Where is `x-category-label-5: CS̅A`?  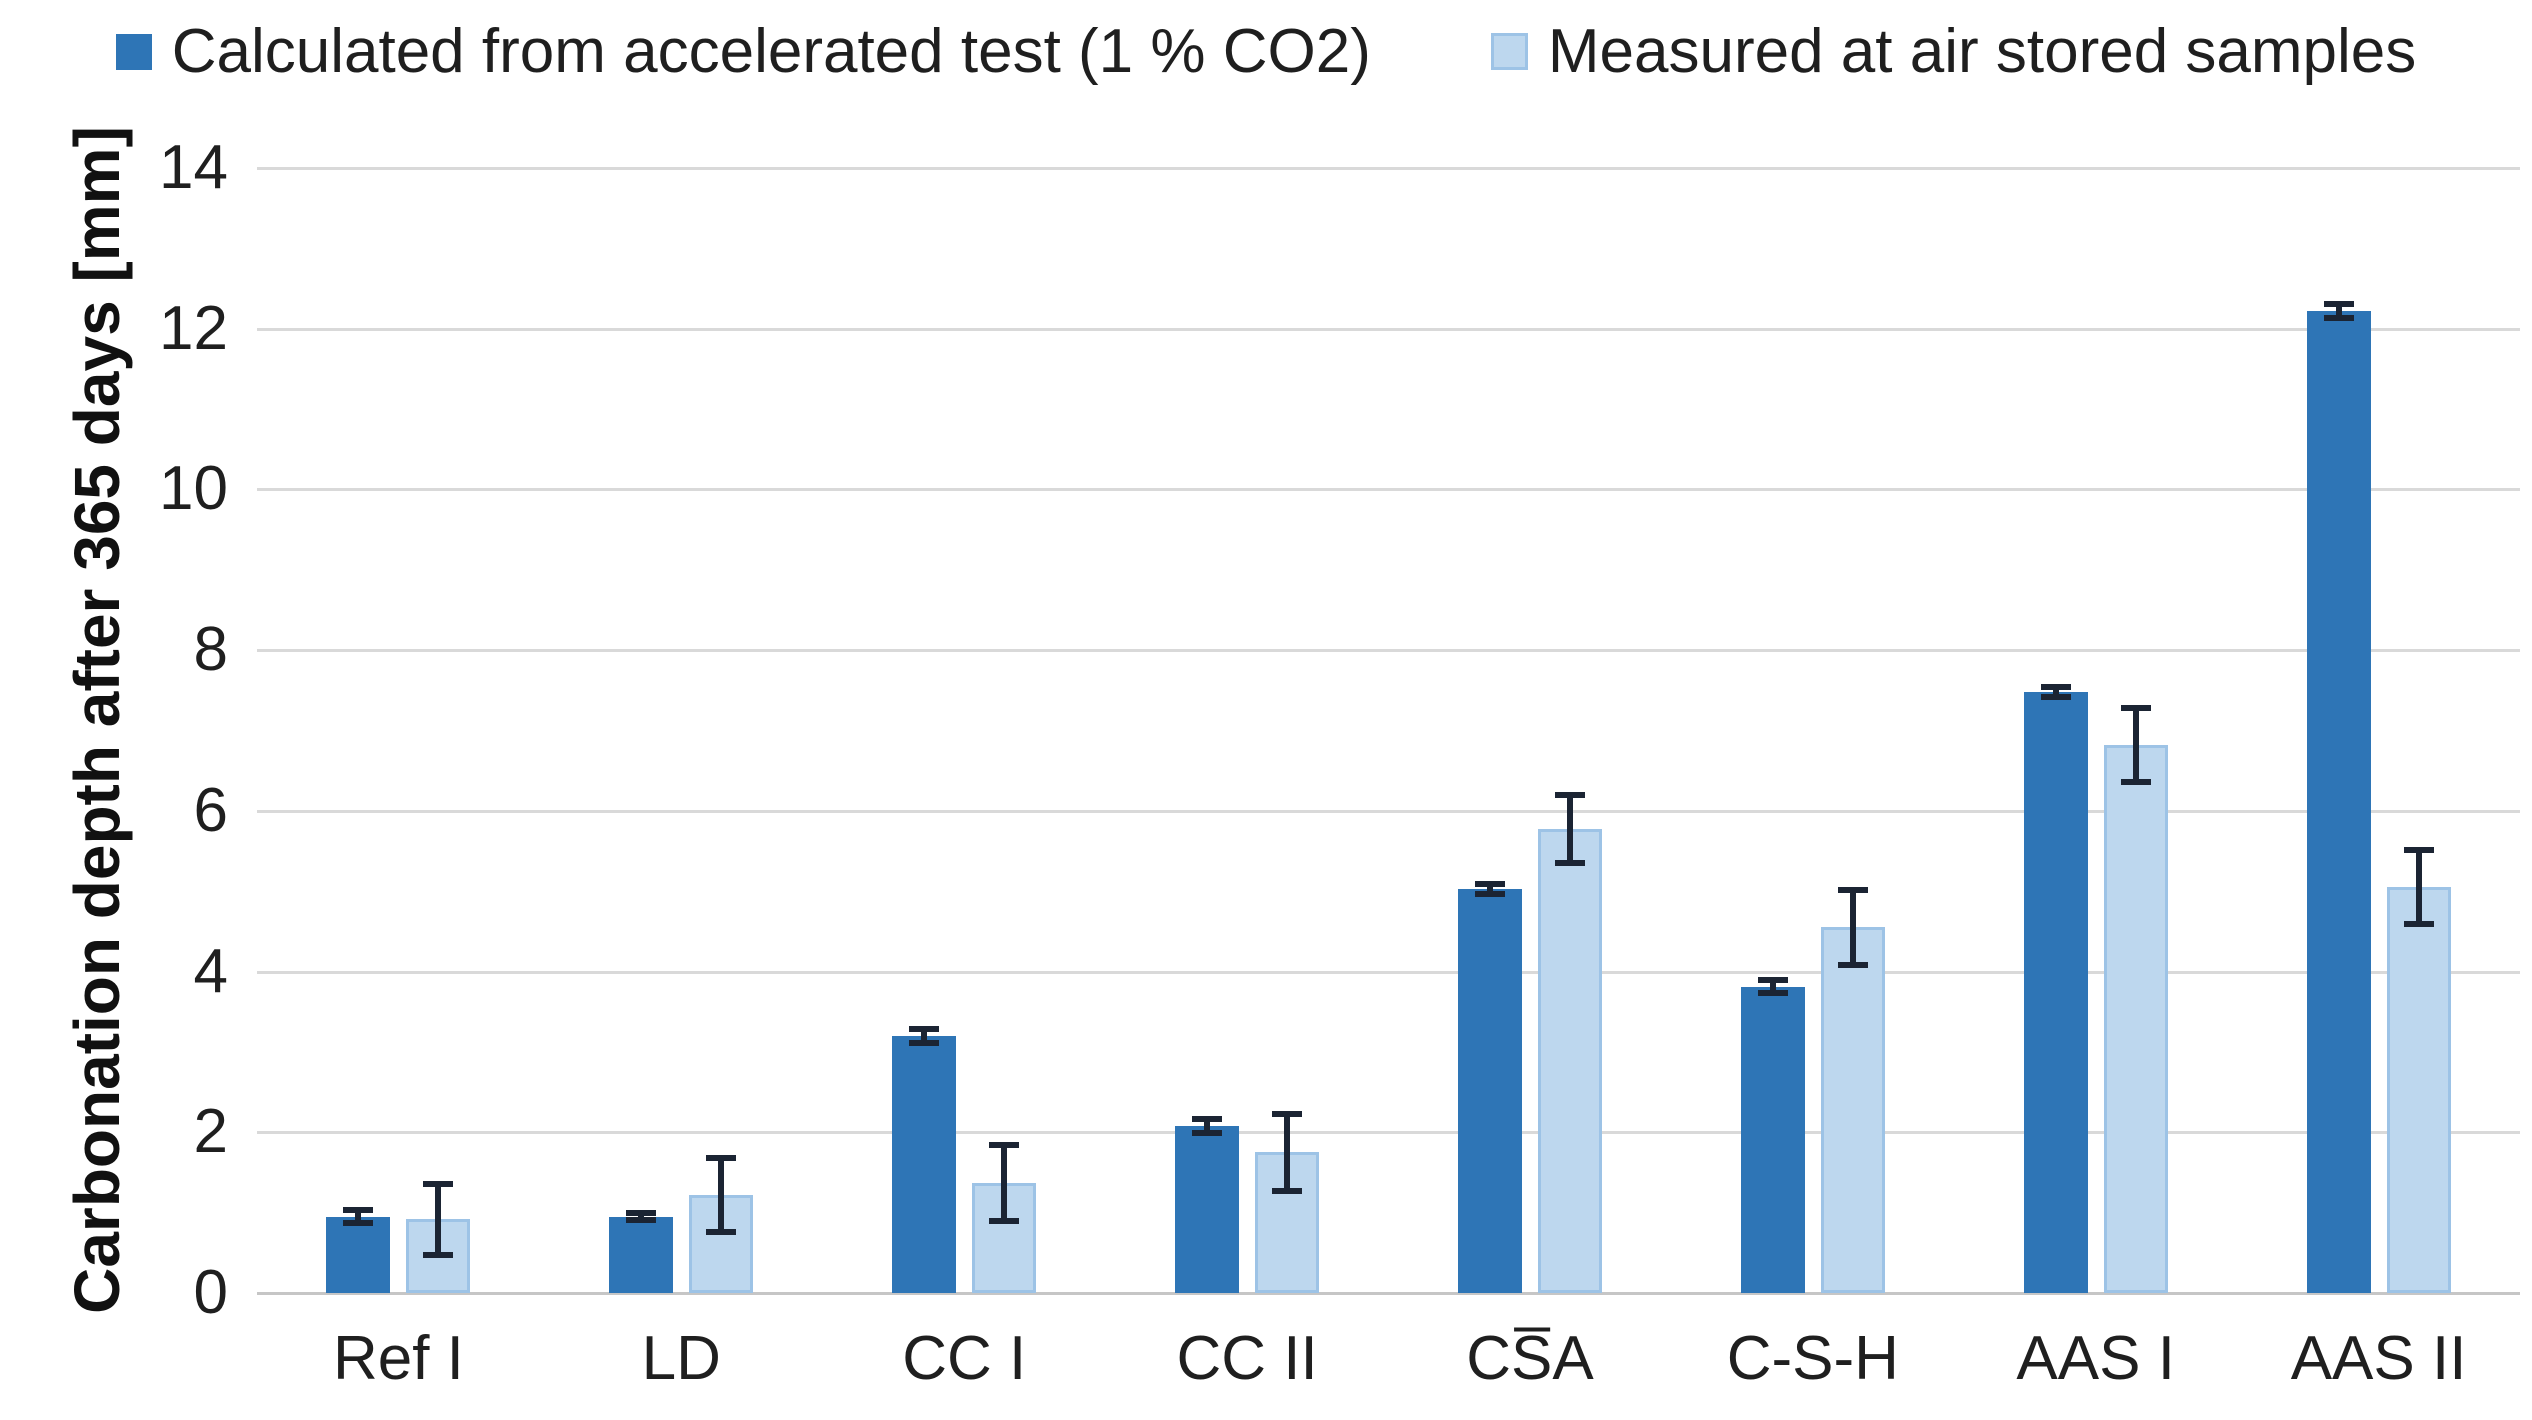
x-category-label-5: CS̅A is located at coordinates (1530, 1358).